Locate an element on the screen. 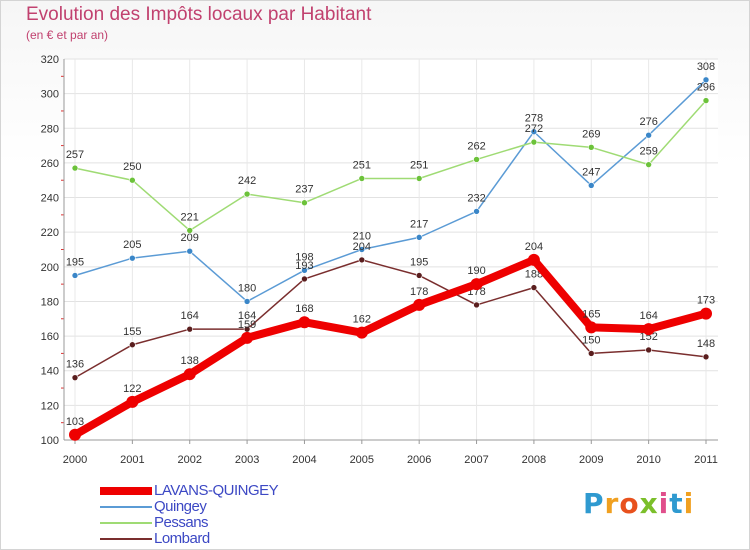  y-tick-label: 100 is located at coordinates (50, 441).